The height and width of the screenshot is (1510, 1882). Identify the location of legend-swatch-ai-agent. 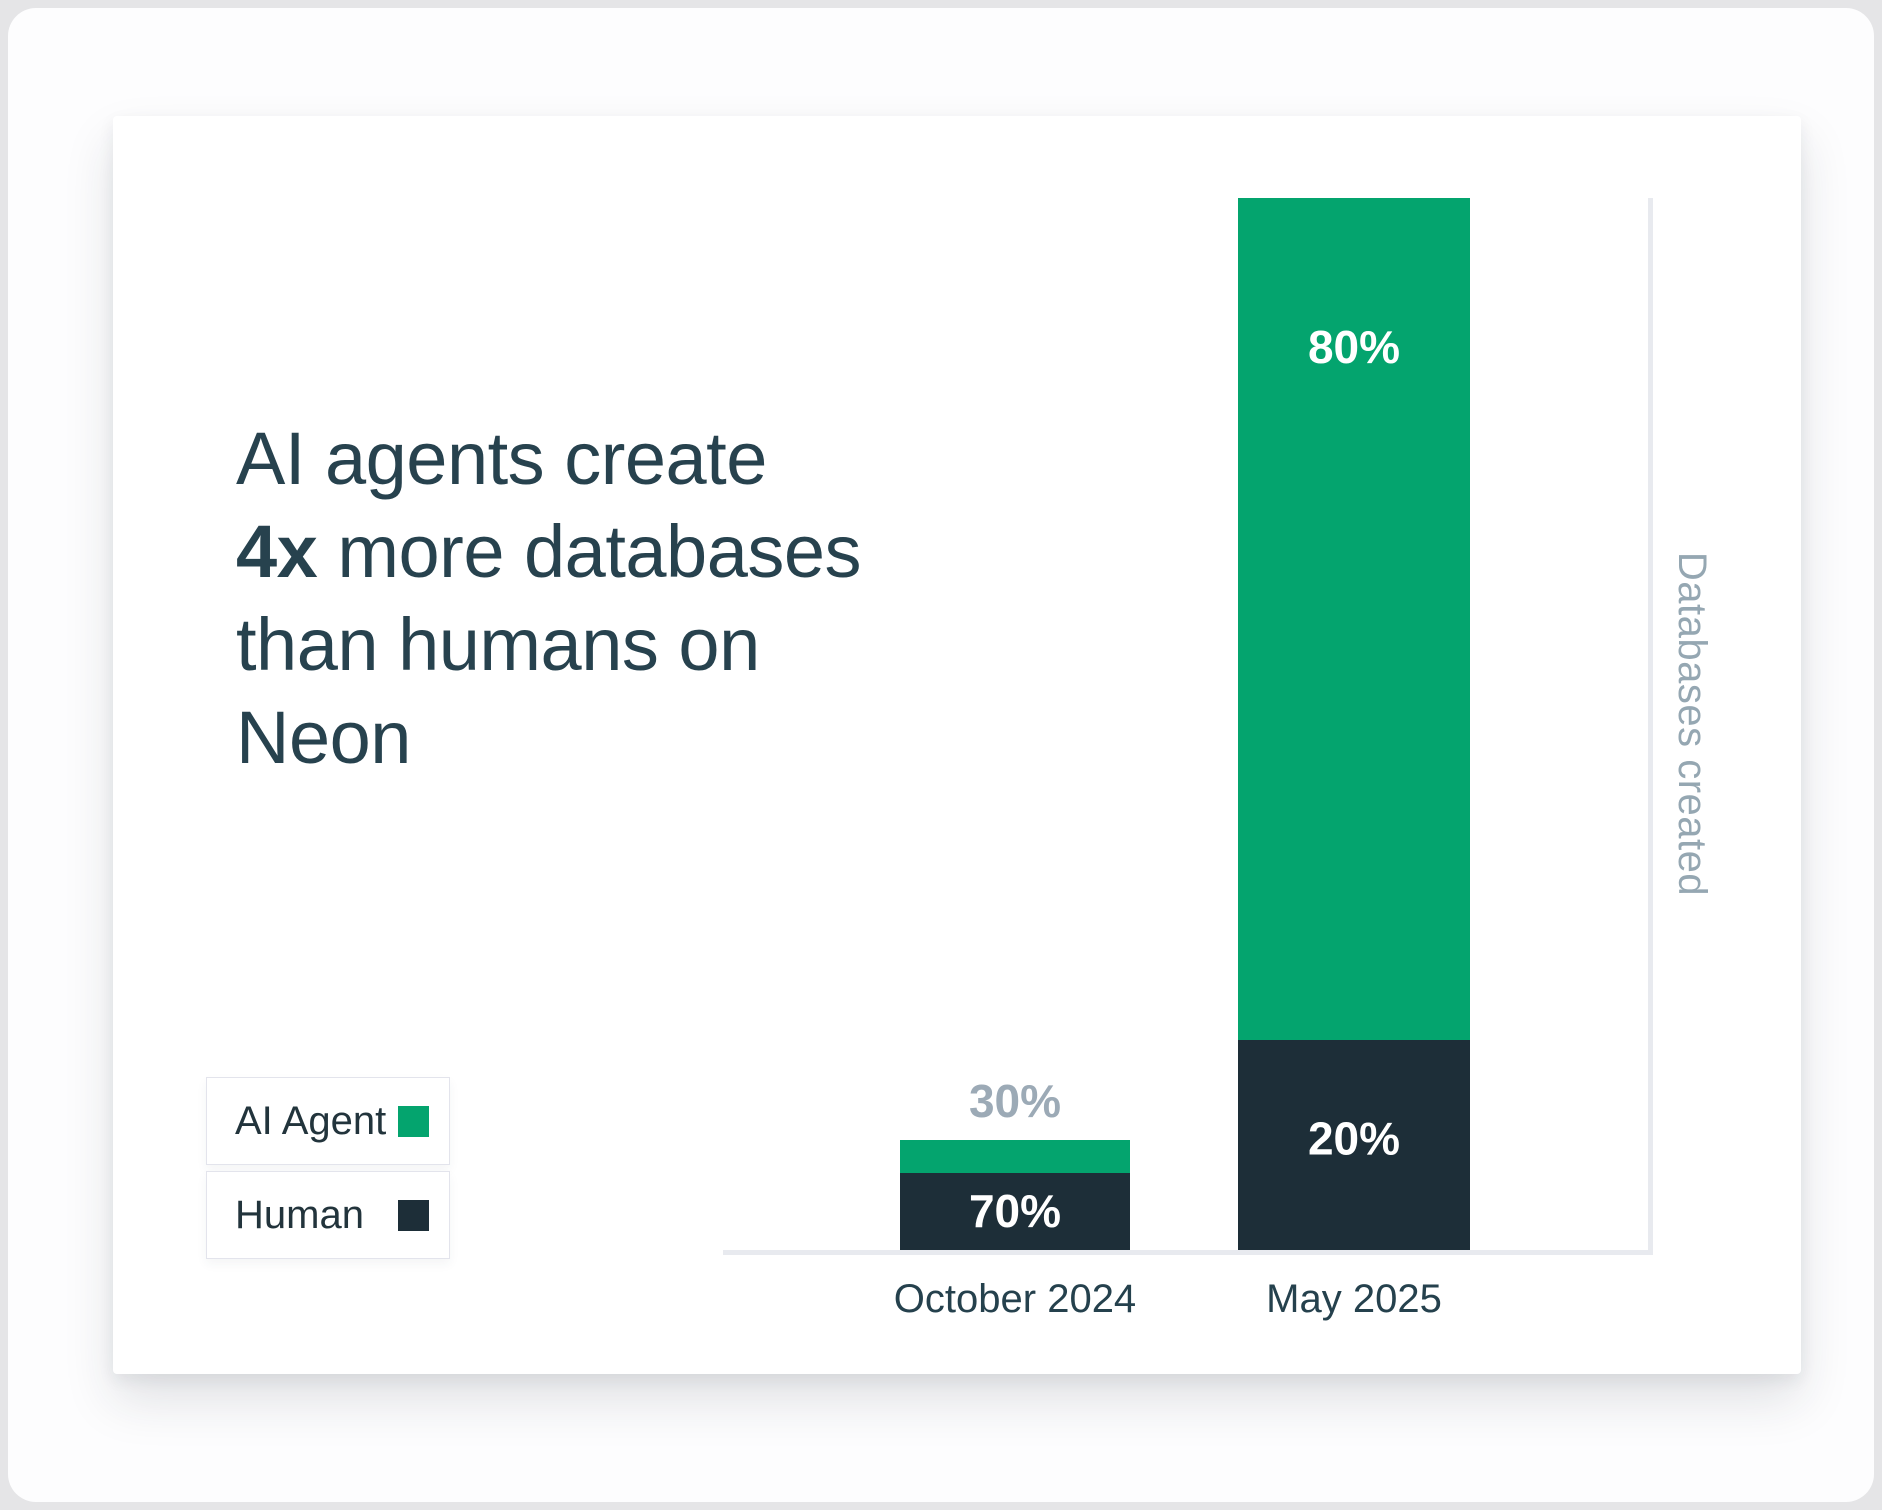
(413, 1121).